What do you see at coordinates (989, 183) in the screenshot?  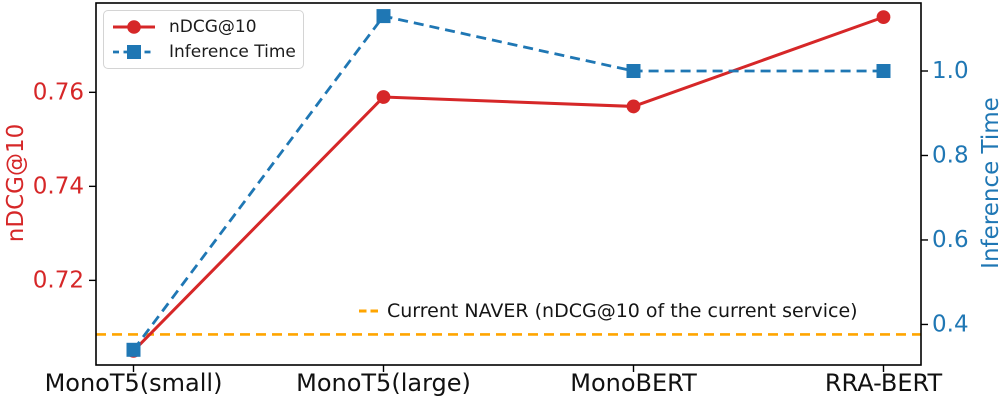 I see `right-axis-title: Inference Time` at bounding box center [989, 183].